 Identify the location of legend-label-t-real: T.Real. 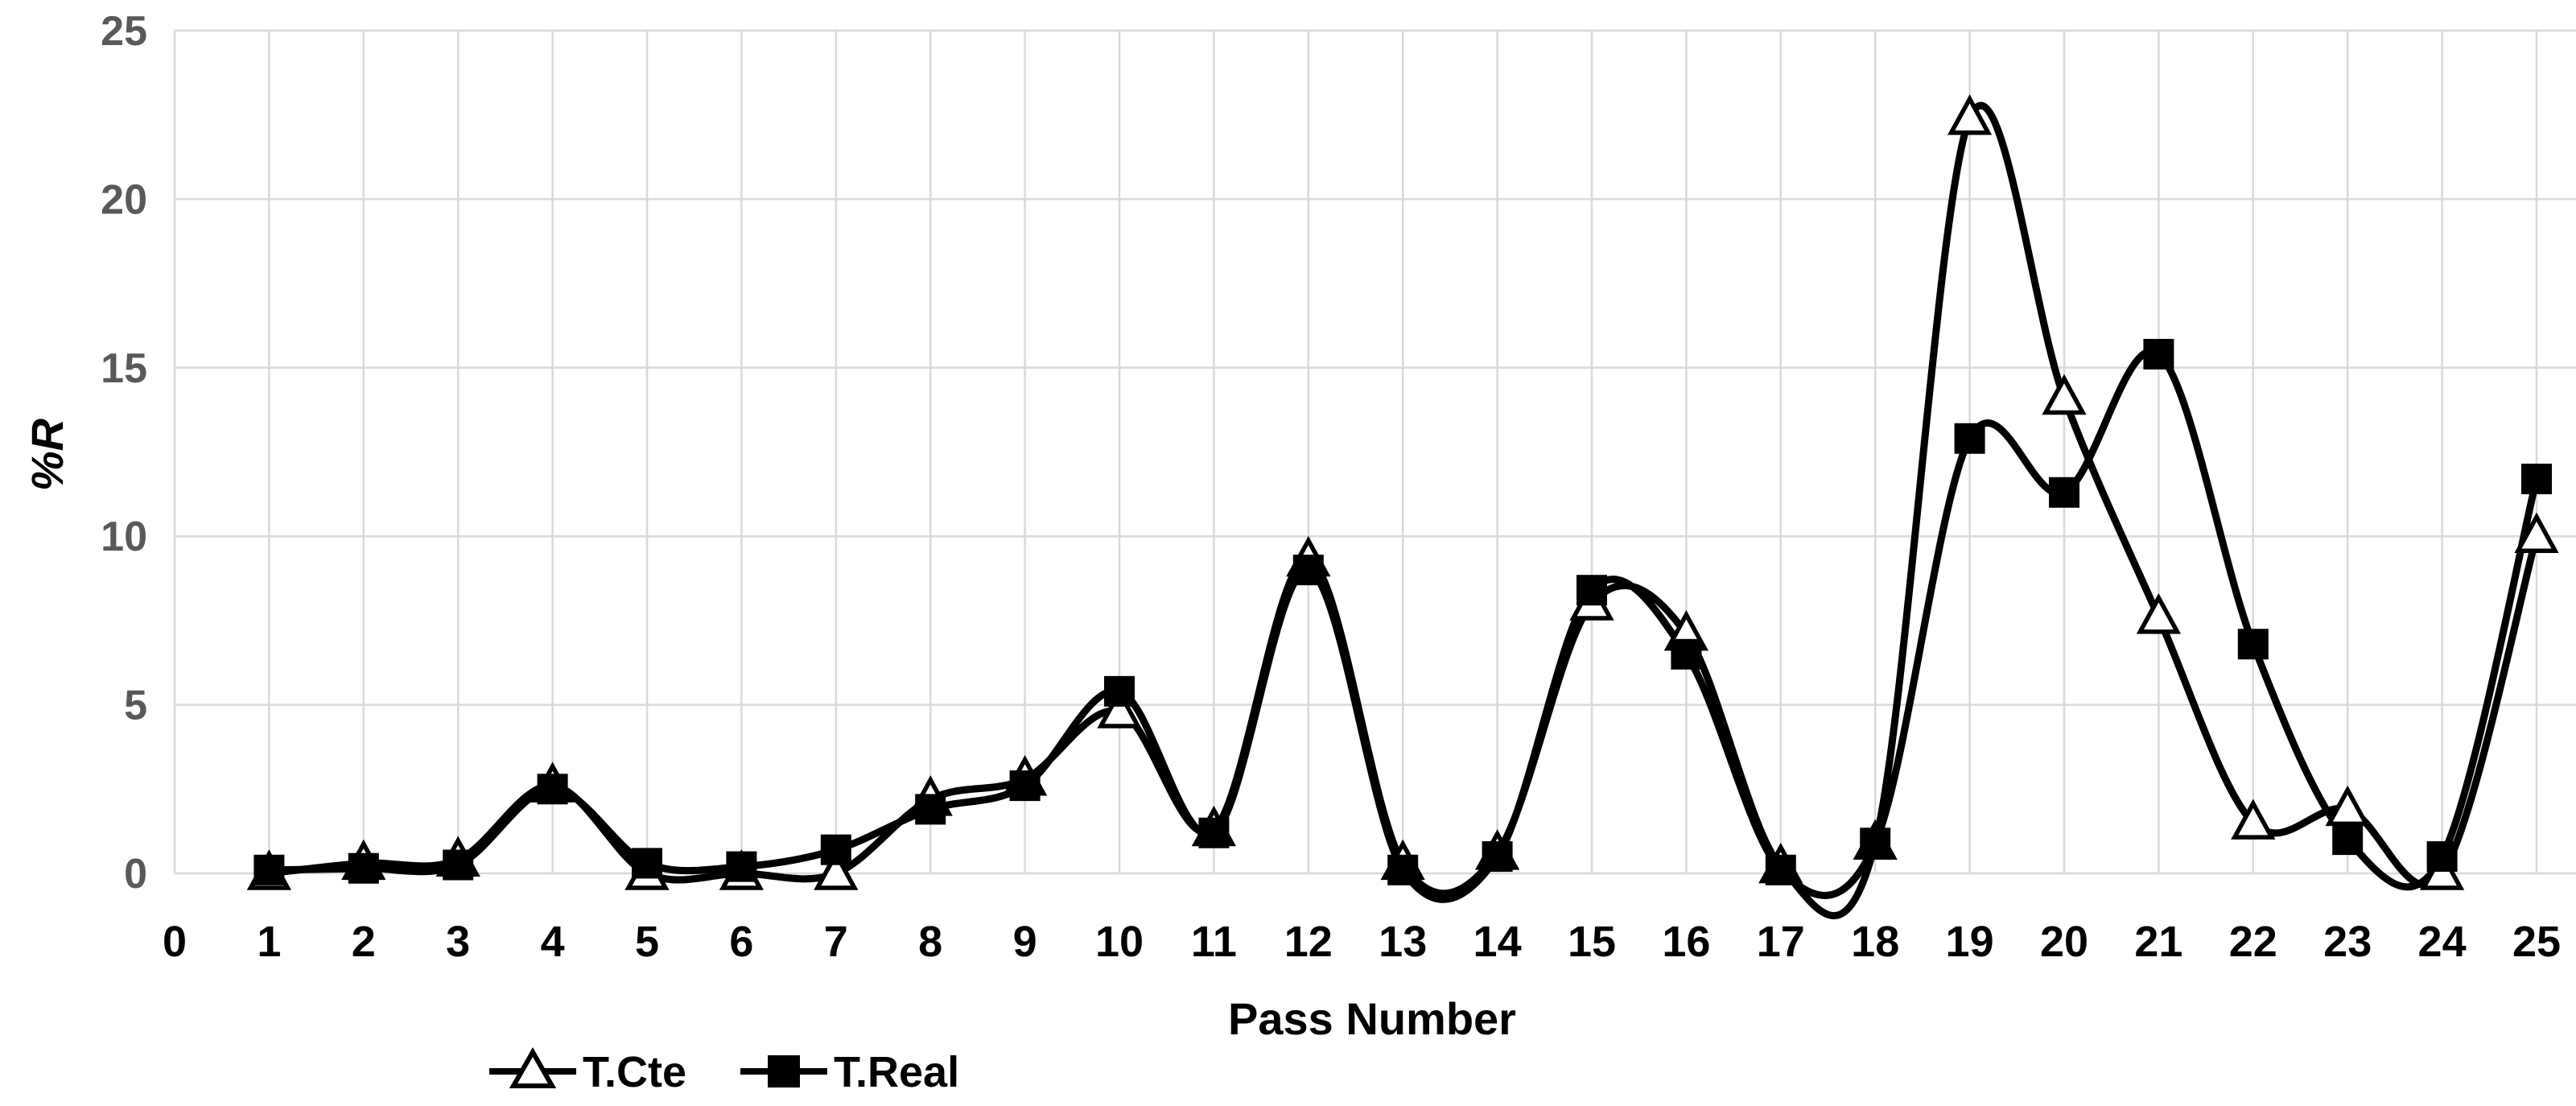
(896, 1072).